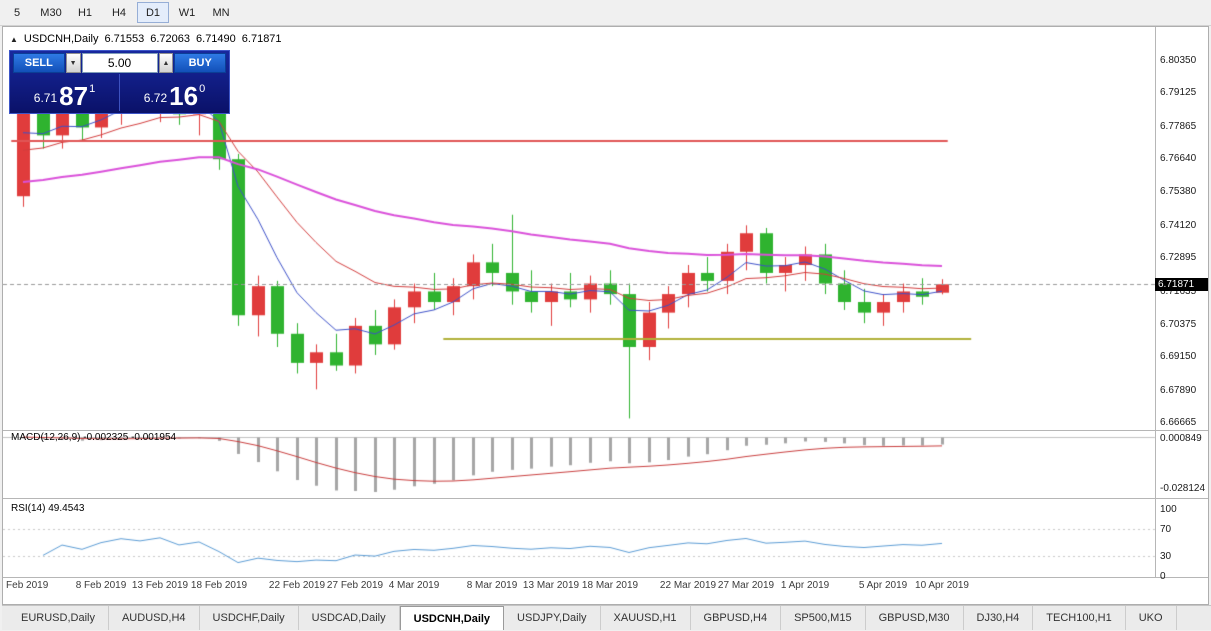 This screenshot has height=631, width=1211. Describe the element at coordinates (805, 585) in the screenshot. I see `date-axis-label: 1 Apr 2019` at that location.